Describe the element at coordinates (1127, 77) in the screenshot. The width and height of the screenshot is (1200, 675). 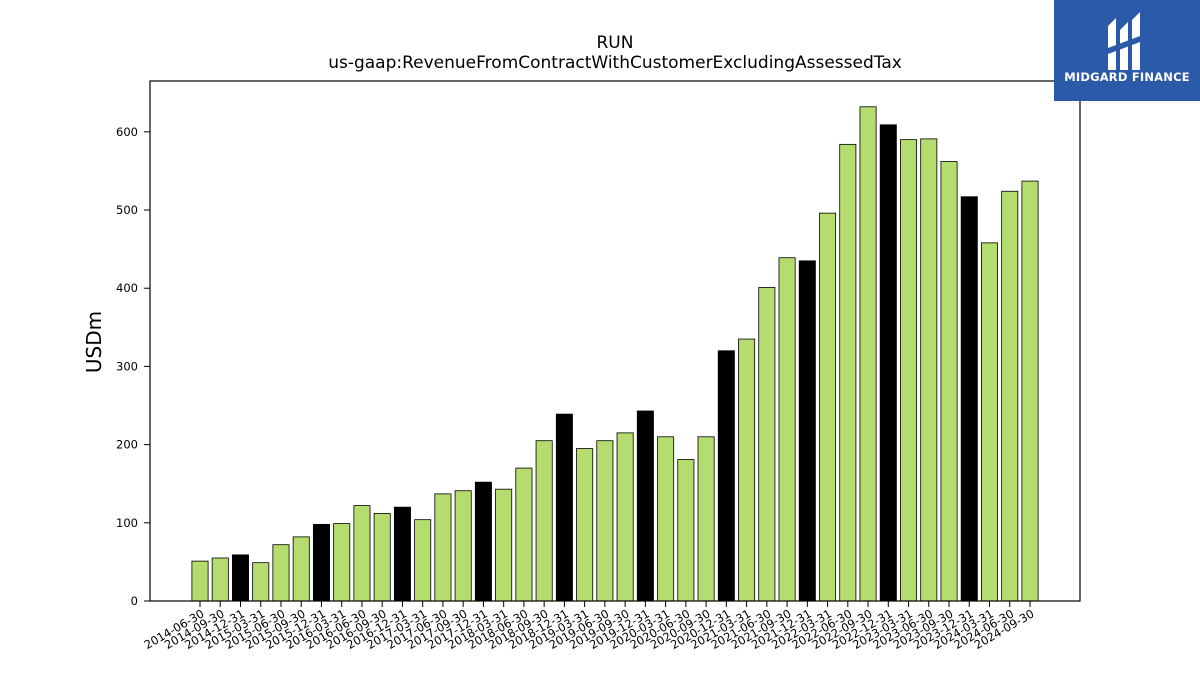
I see `brand-name: MIDGARD FINANCE` at that location.